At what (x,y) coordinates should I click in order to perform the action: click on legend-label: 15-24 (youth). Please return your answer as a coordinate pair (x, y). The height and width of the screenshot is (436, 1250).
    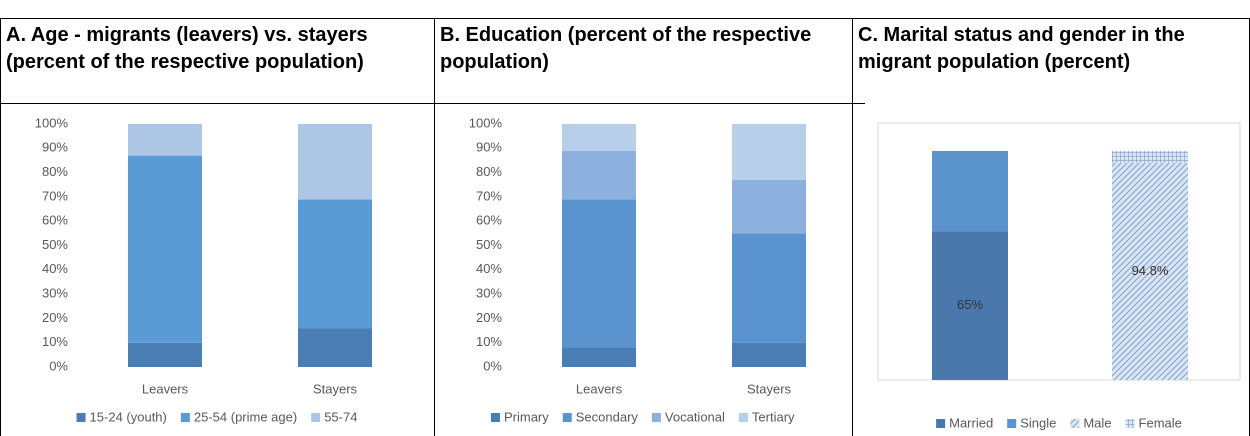
    Looking at the image, I should click on (128, 416).